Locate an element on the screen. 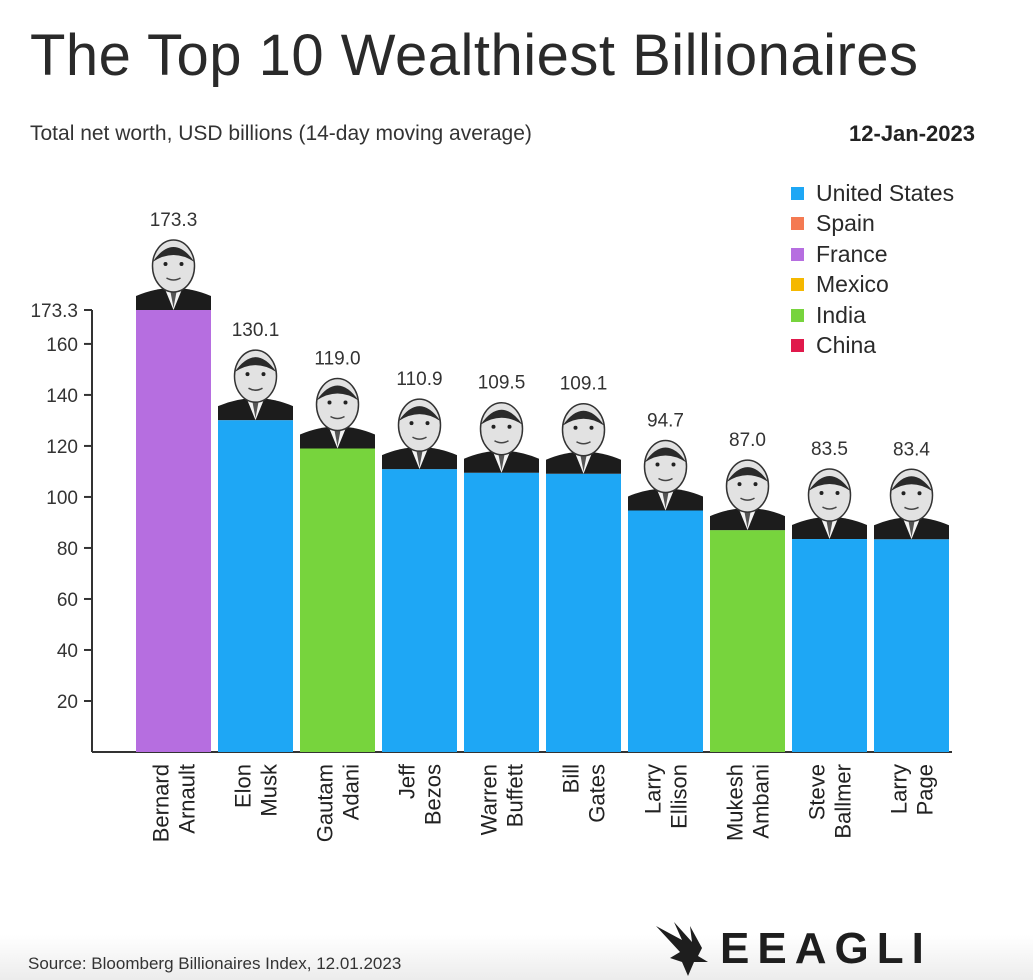  legend-label: France is located at coordinates (852, 253).